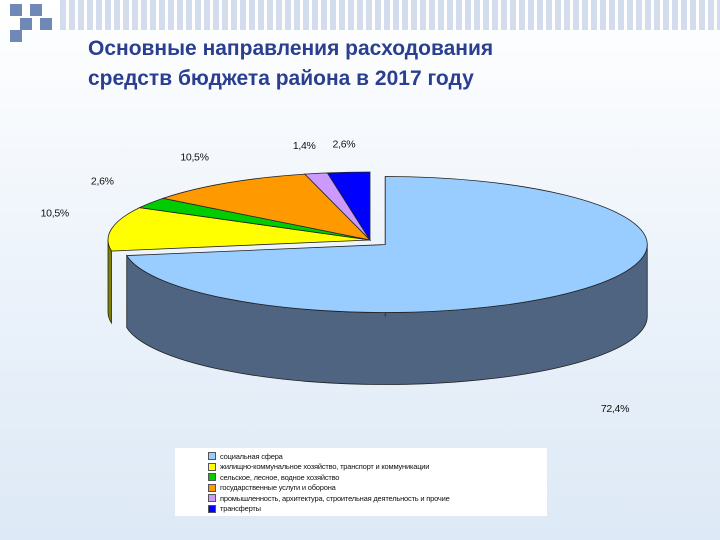  What do you see at coordinates (304, 146) in the screenshot?
I see `data-label: 1,4%` at bounding box center [304, 146].